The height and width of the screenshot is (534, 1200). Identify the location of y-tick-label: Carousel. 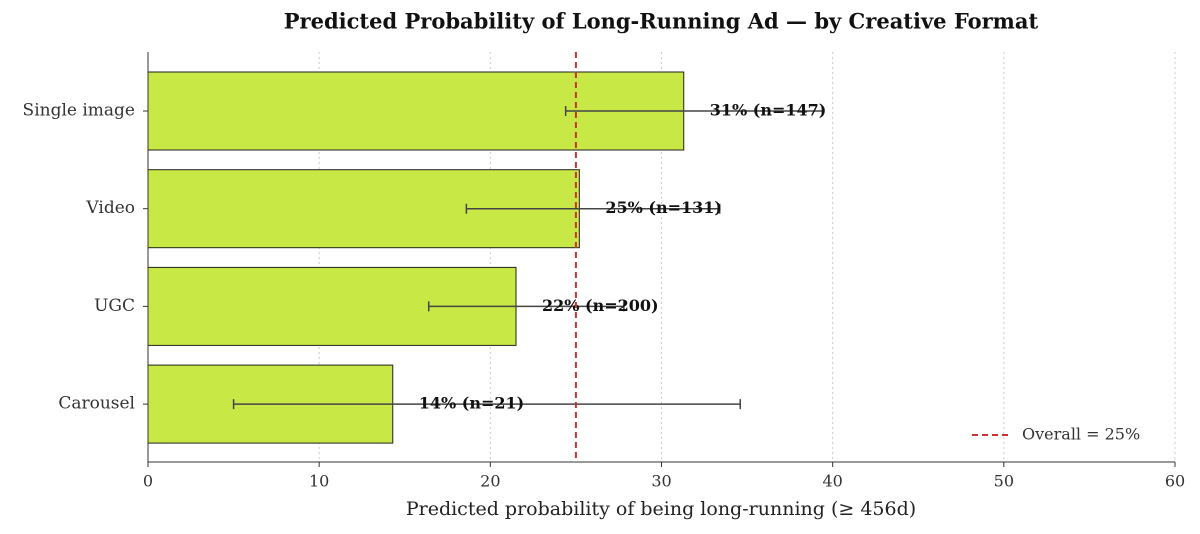
(96, 404).